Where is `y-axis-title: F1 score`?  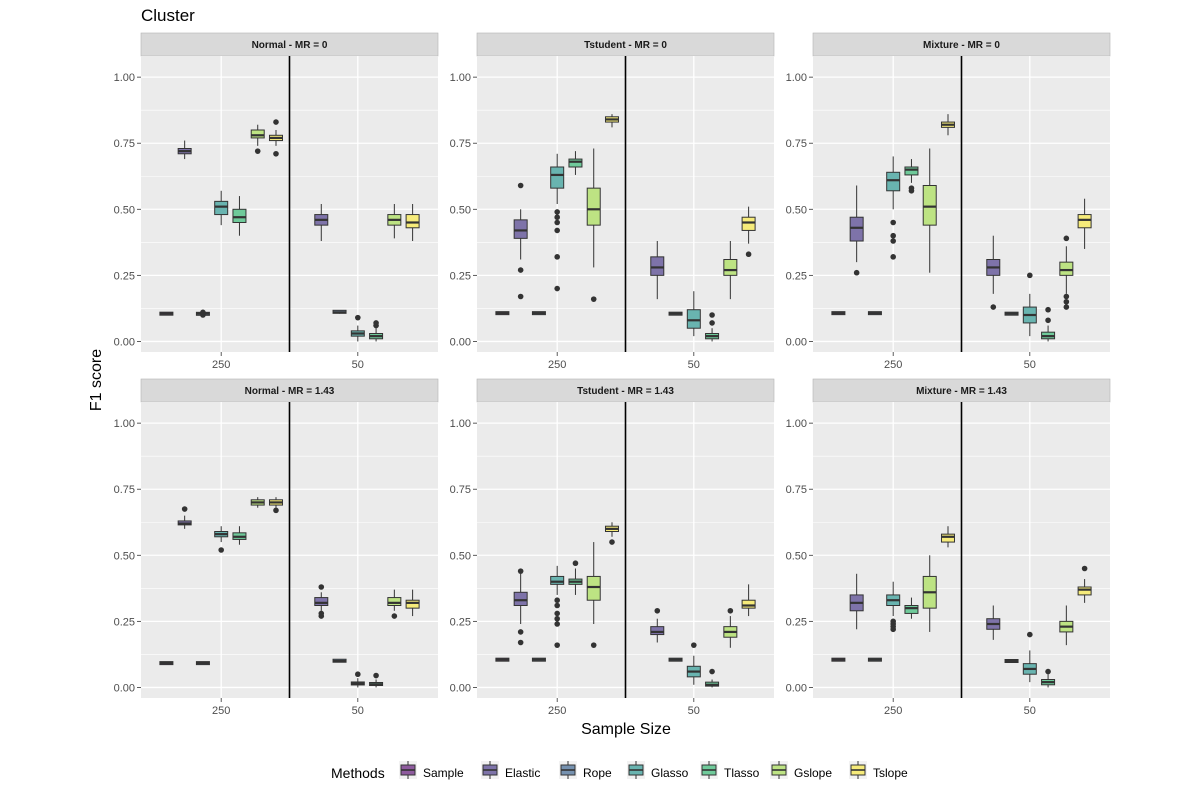 y-axis-title: F1 score is located at coordinates (96, 380).